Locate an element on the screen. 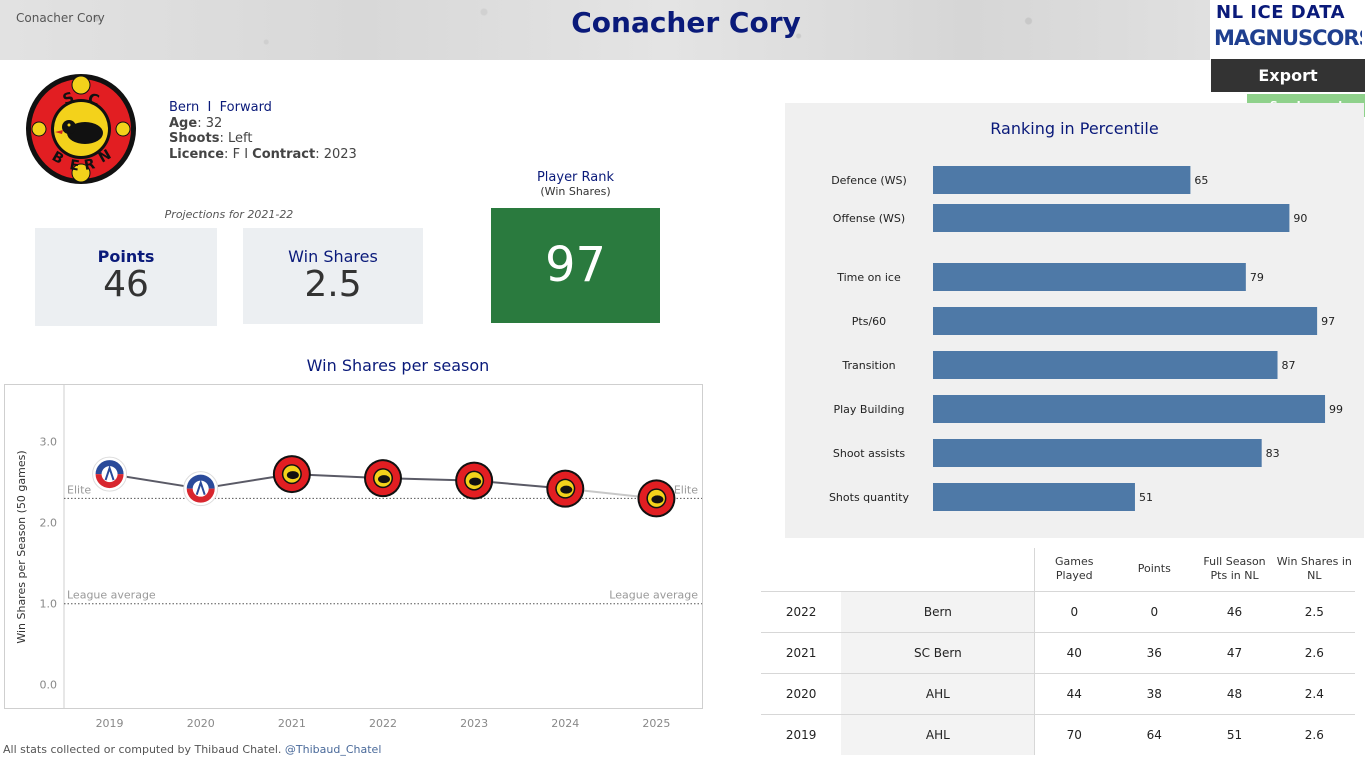  cell-points: 64 is located at coordinates (1154, 734).